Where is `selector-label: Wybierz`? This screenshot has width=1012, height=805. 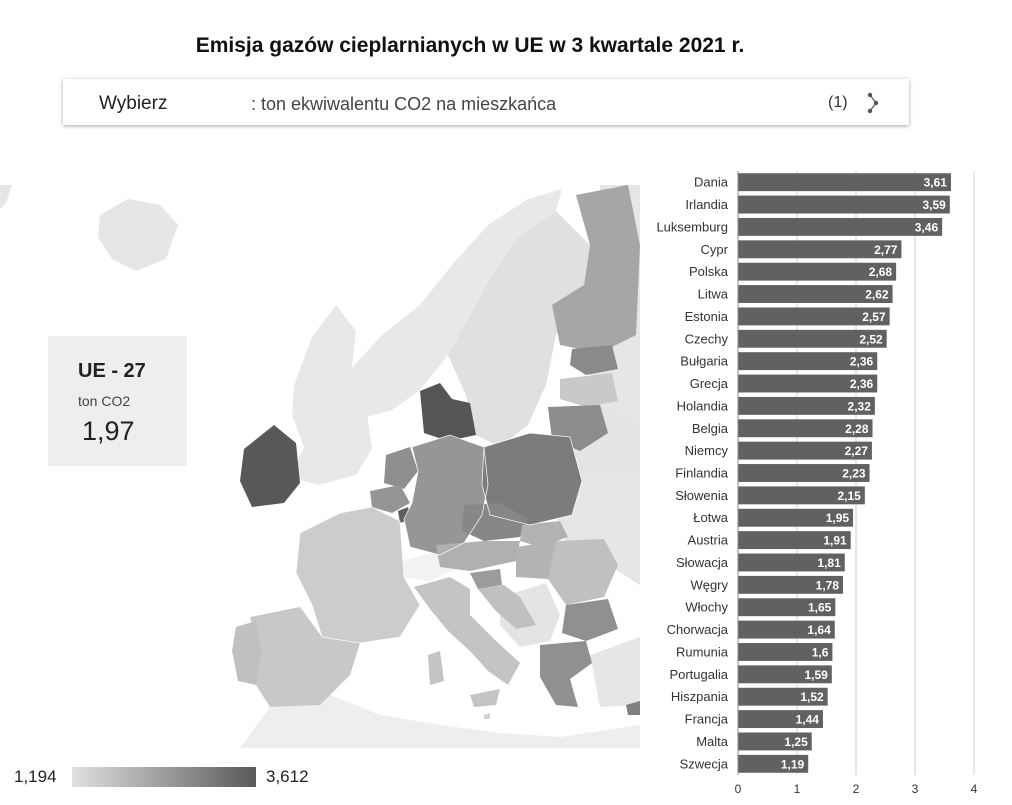 selector-label: Wybierz is located at coordinates (133, 103).